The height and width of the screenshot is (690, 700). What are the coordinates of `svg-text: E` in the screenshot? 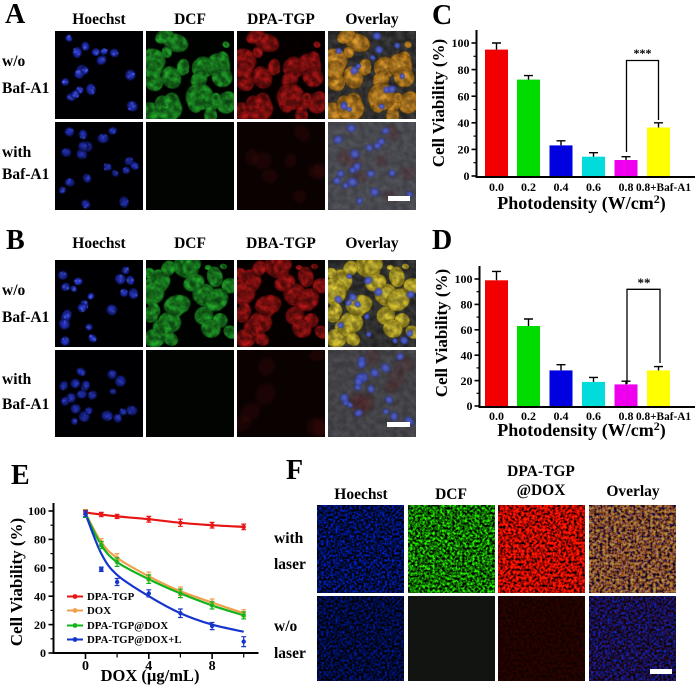 It's located at (20, 475).